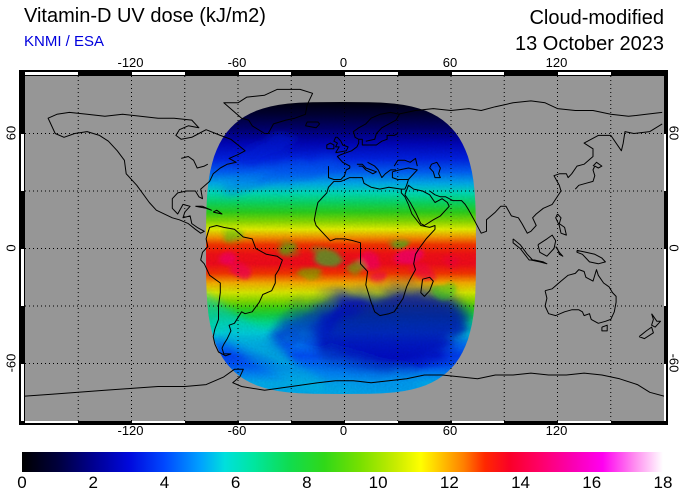 The height and width of the screenshot is (493, 688). I want to click on colorbar-tick-label: 10, so click(378, 482).